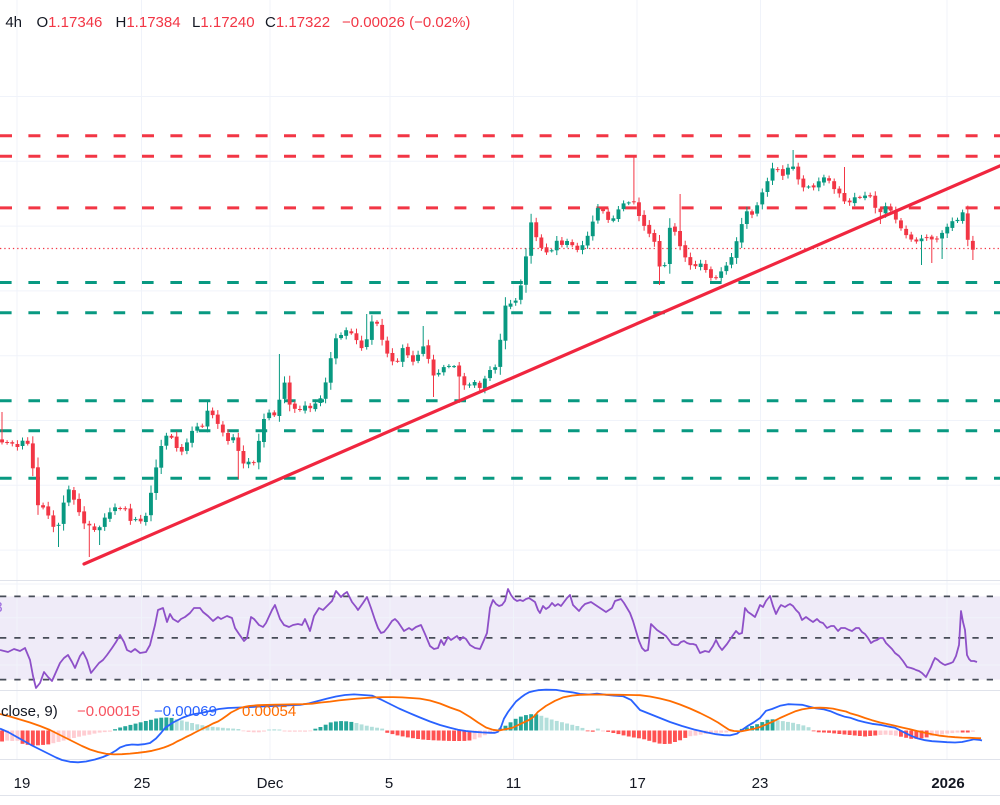 This screenshot has height=805, width=1000. I want to click on svg-text: L1.17240, so click(223, 22).